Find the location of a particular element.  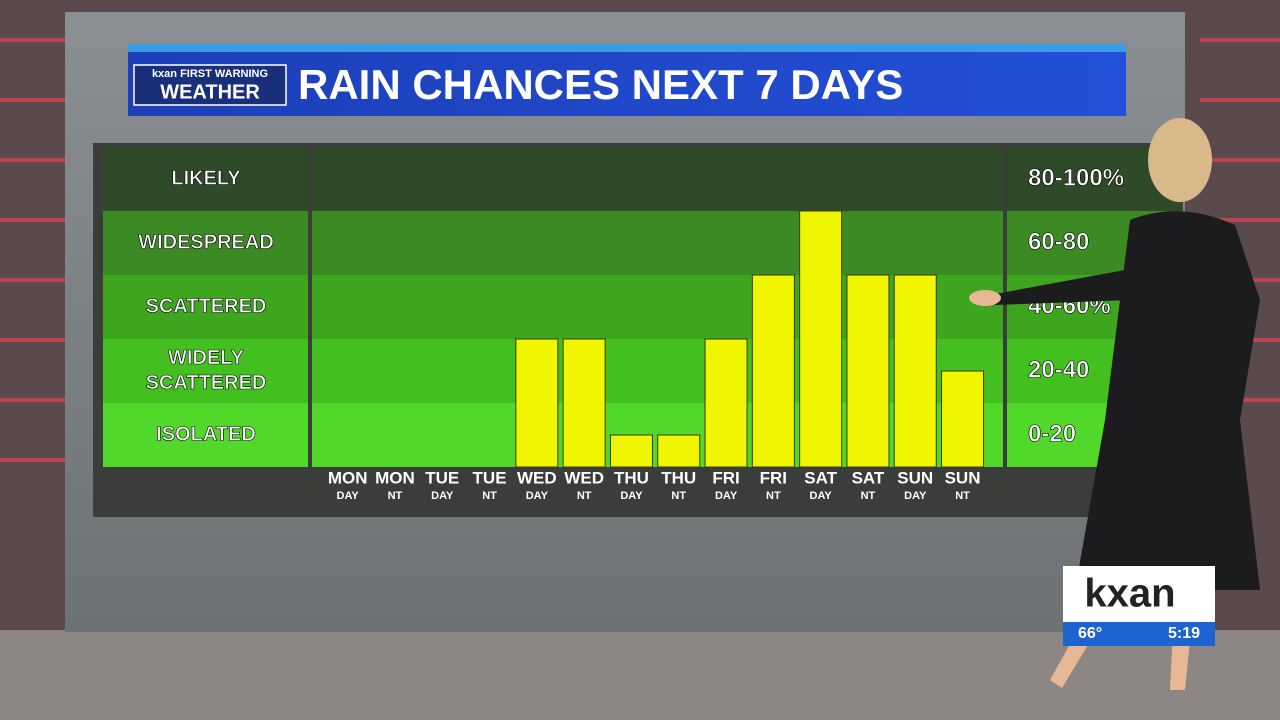

header-accent is located at coordinates (627, 48).